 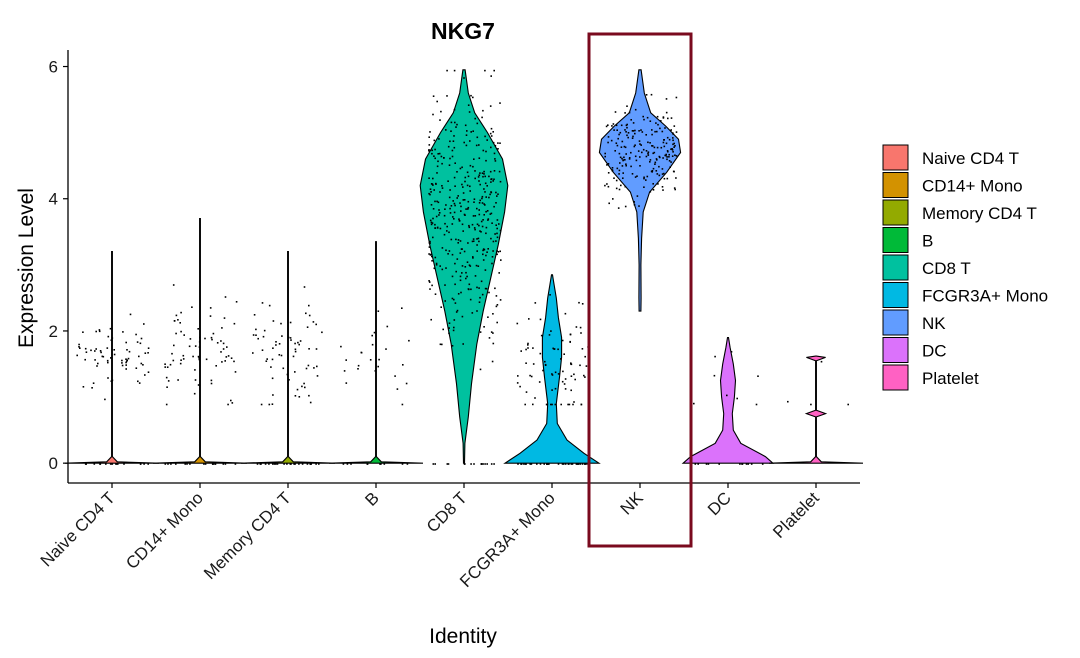 What do you see at coordinates (632, 503) in the screenshot?
I see `x-tick-label: NK` at bounding box center [632, 503].